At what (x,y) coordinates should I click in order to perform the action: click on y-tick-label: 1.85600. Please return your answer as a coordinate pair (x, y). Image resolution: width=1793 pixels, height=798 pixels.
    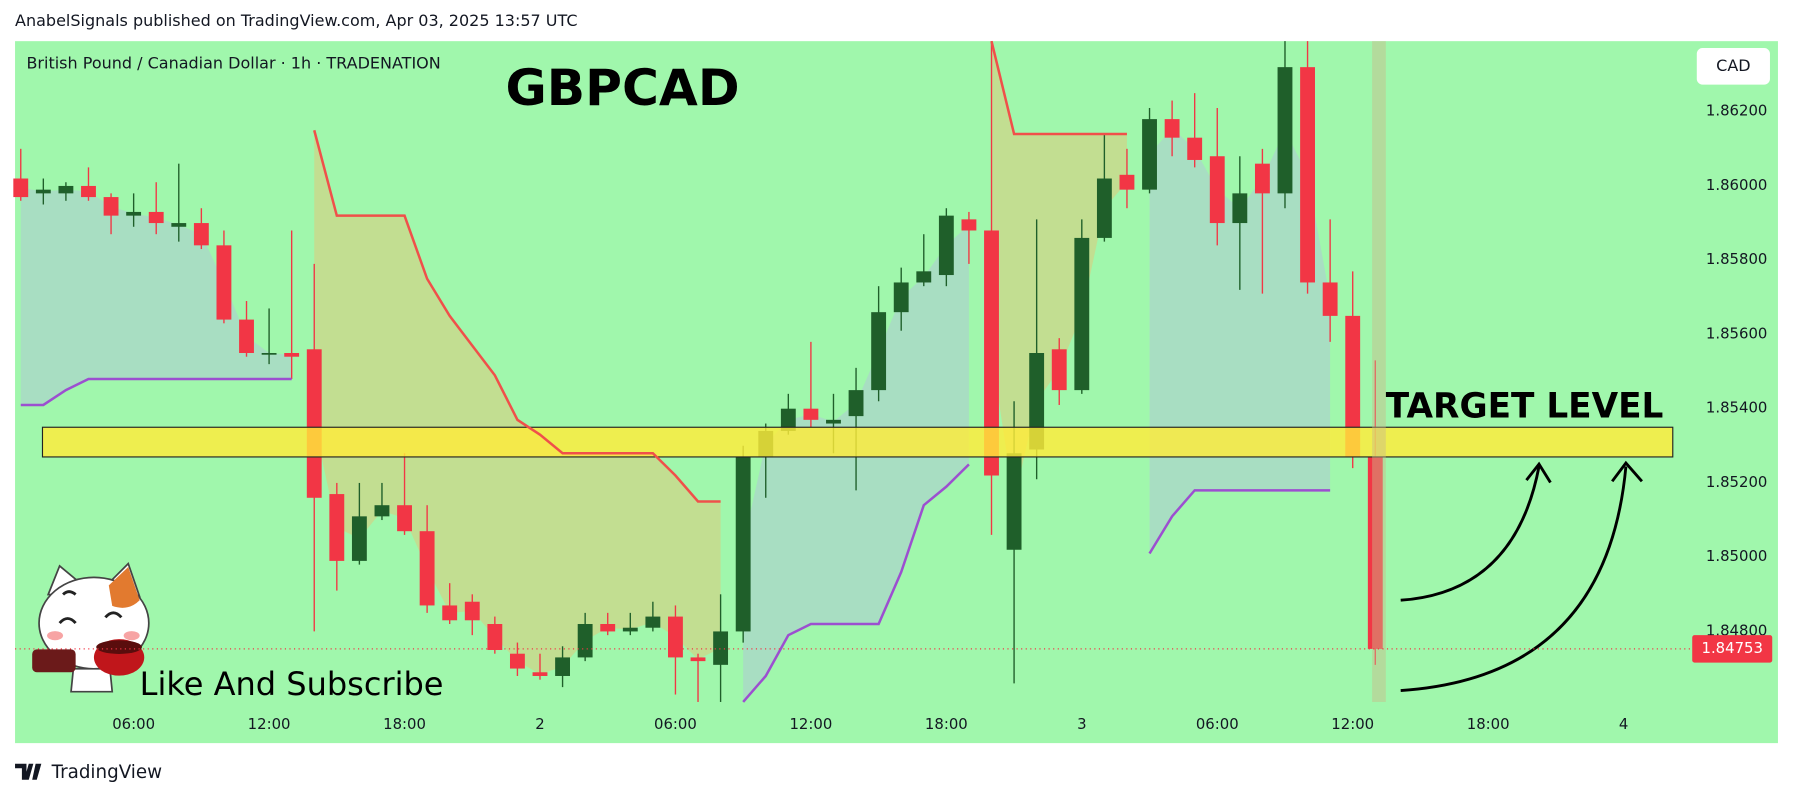
    Looking at the image, I should click on (1736, 333).